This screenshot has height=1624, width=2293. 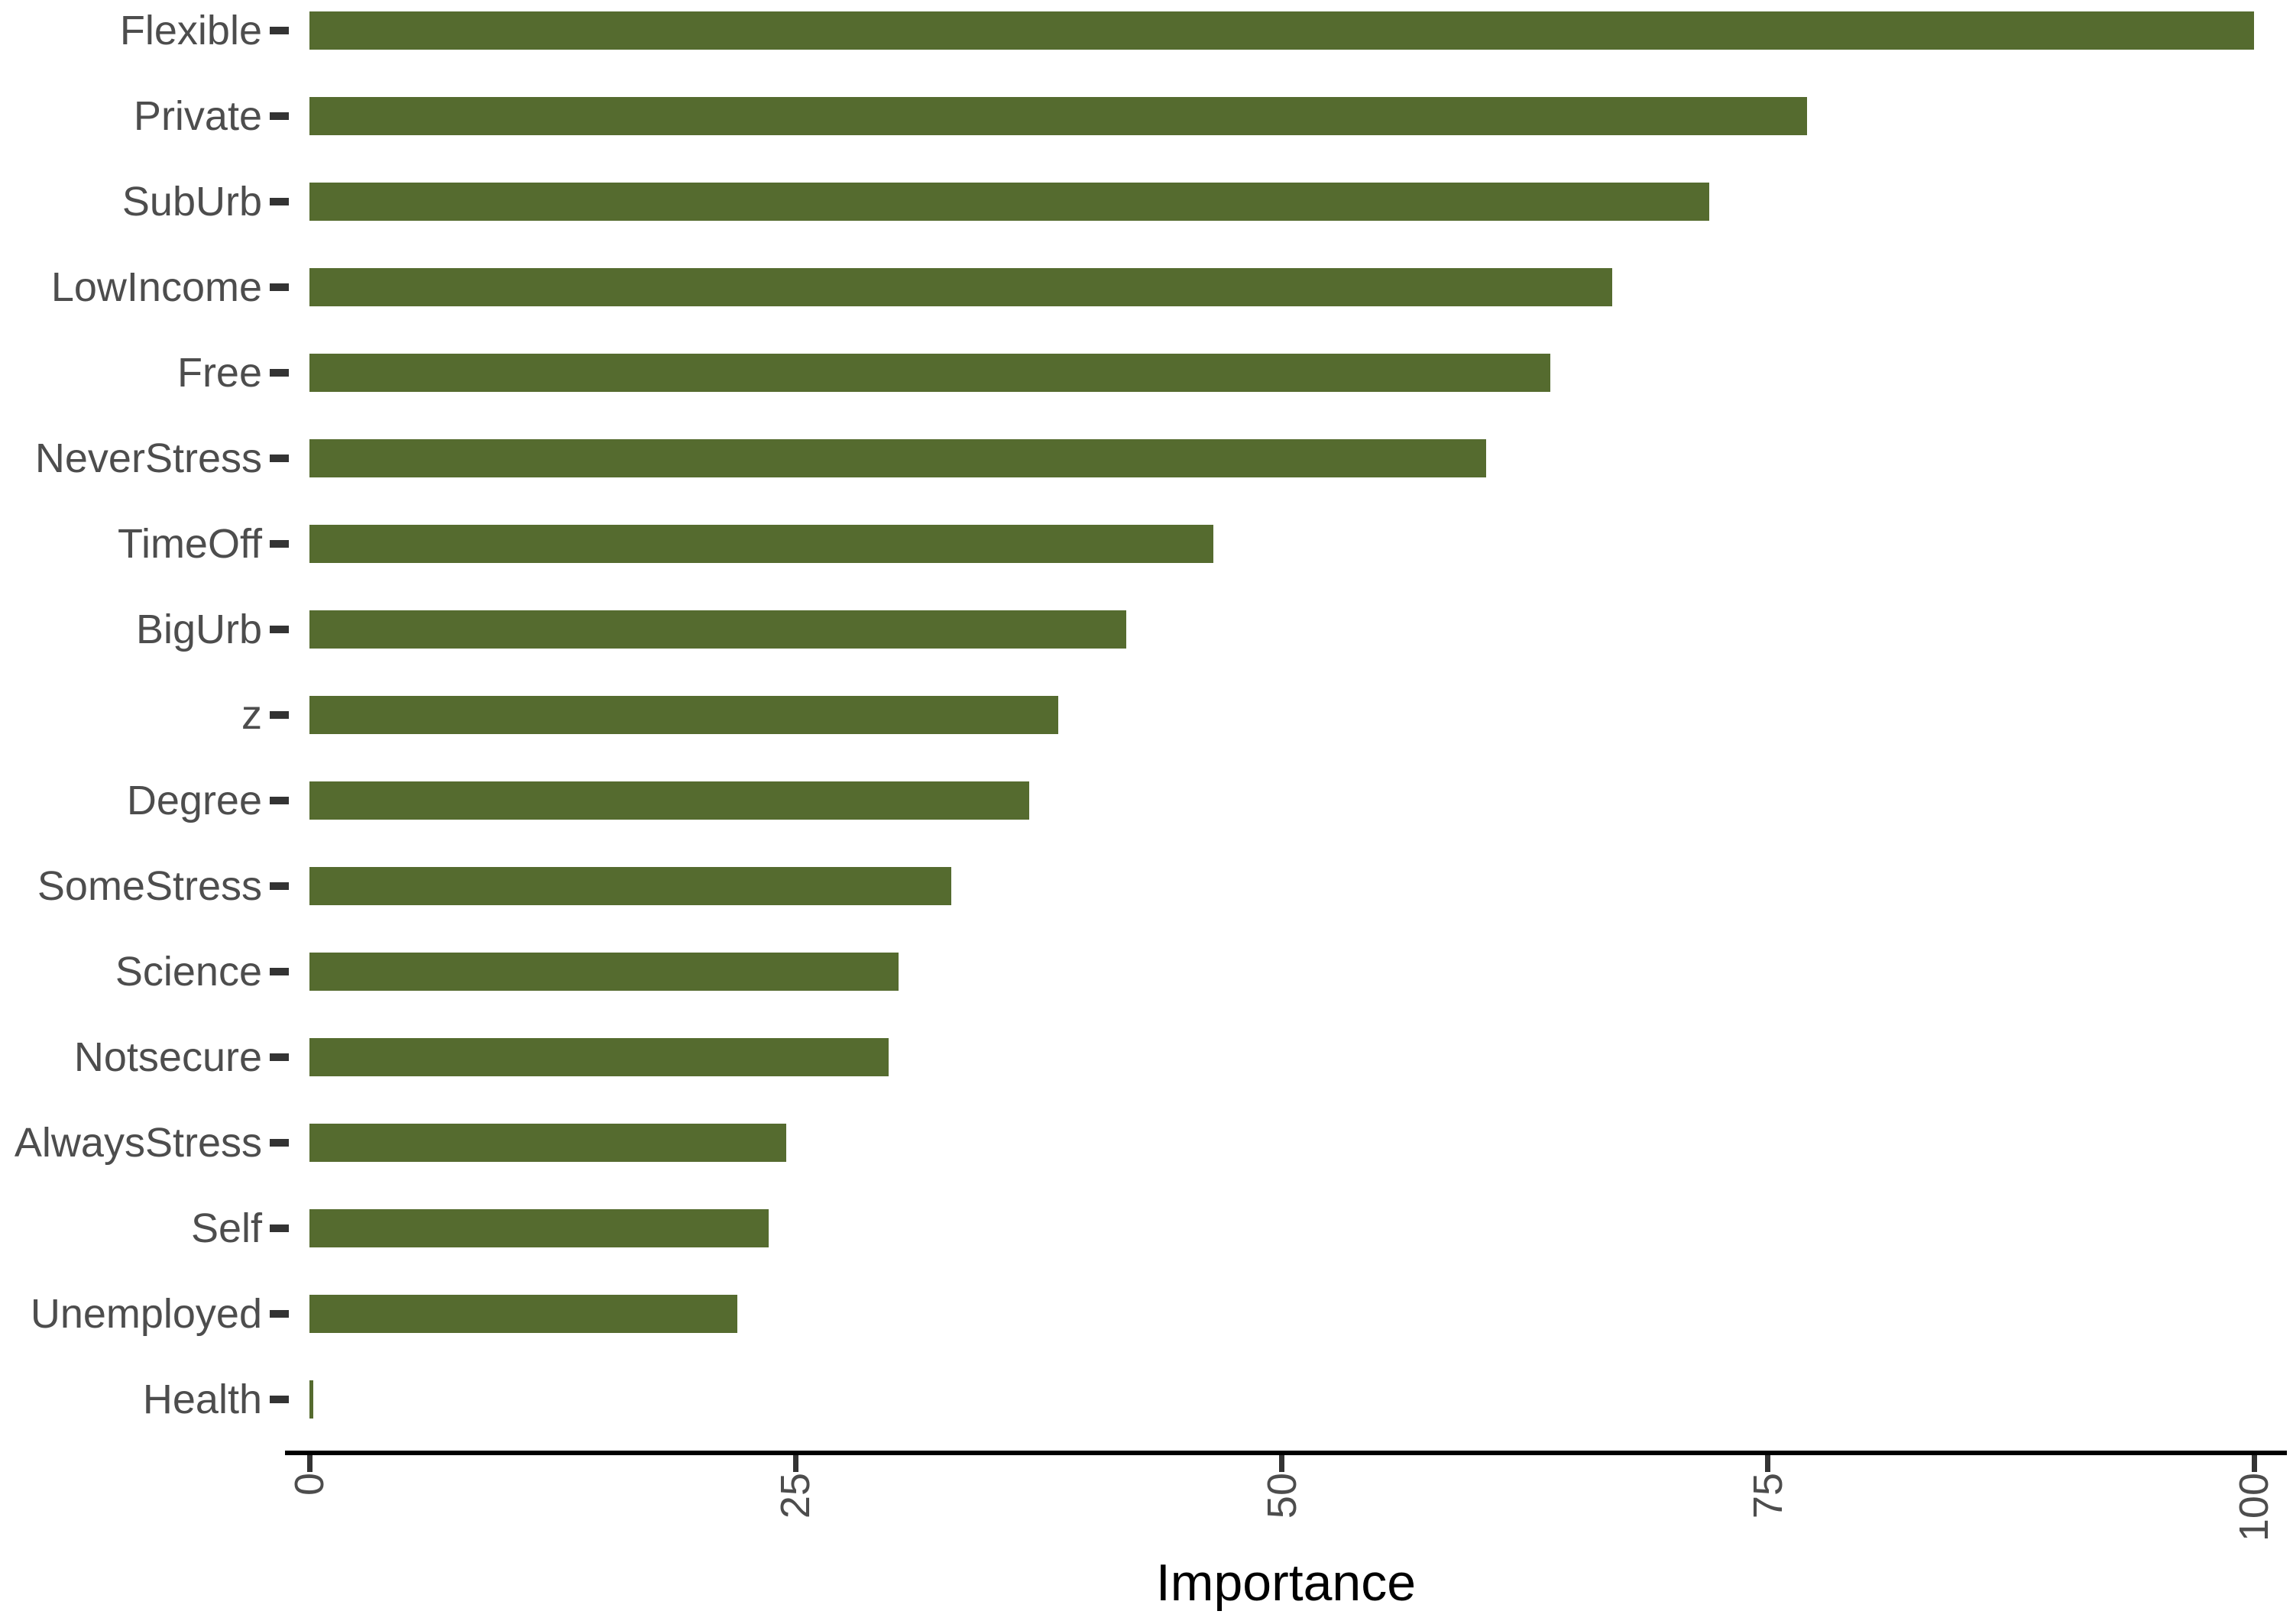 What do you see at coordinates (547, 1143) in the screenshot?
I see `bar-alwaysstress` at bounding box center [547, 1143].